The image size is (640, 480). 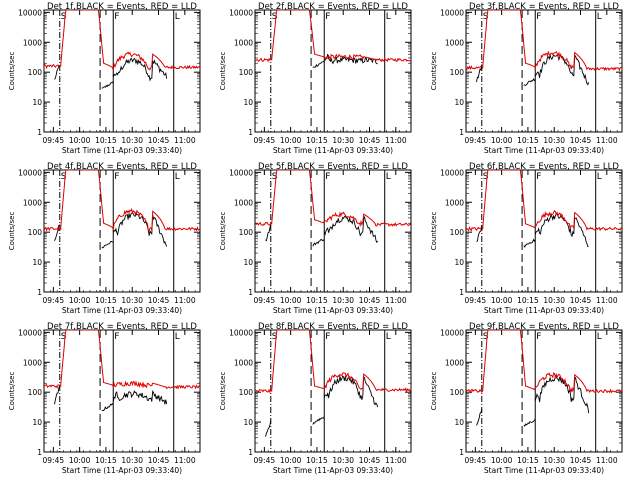 I want to click on panel-title: Det 2f,BLACK = Events, RED = LLD, so click(x=333, y=7).